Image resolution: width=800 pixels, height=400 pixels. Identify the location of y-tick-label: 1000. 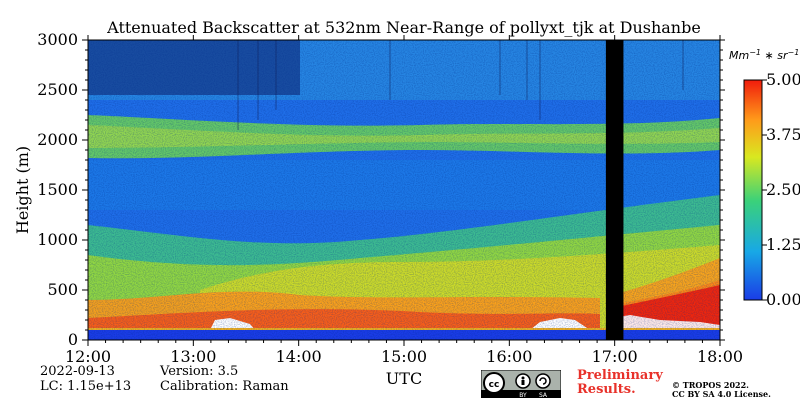
(57, 239).